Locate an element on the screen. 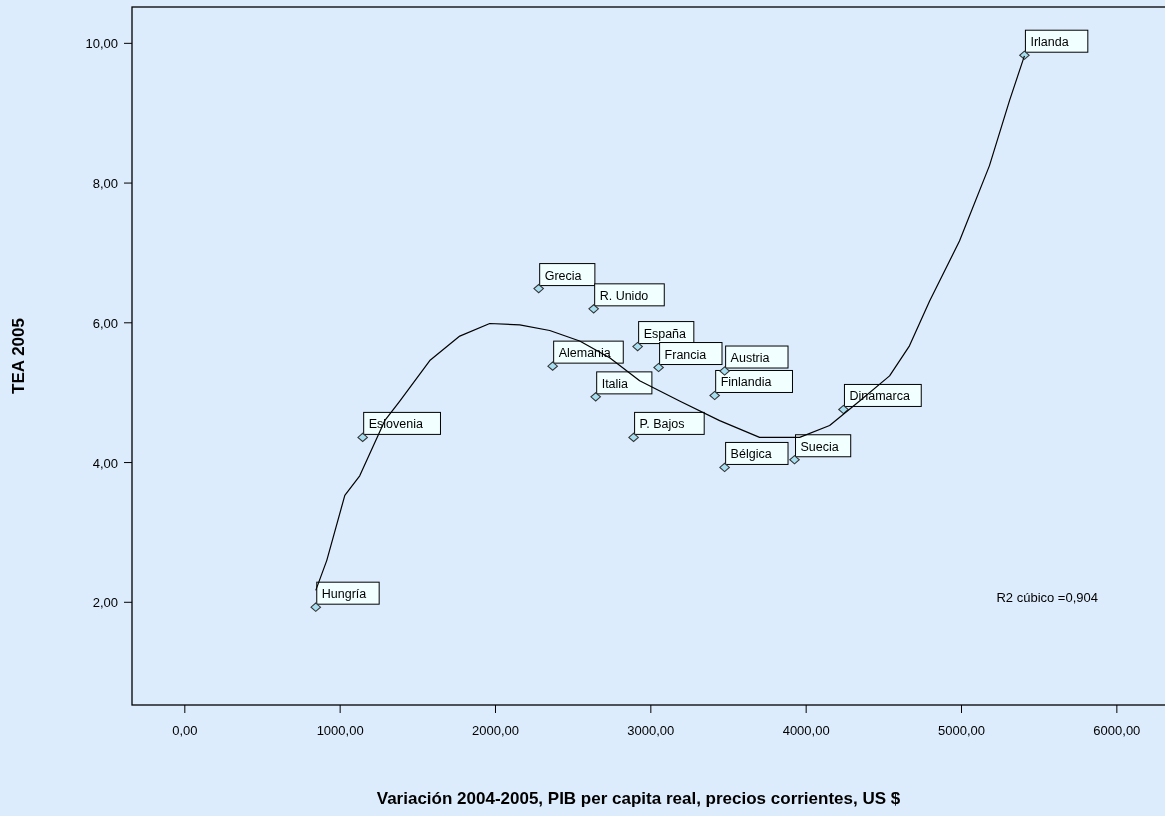 The image size is (1165, 816). y-tick-label: 10,00 is located at coordinates (101, 44).